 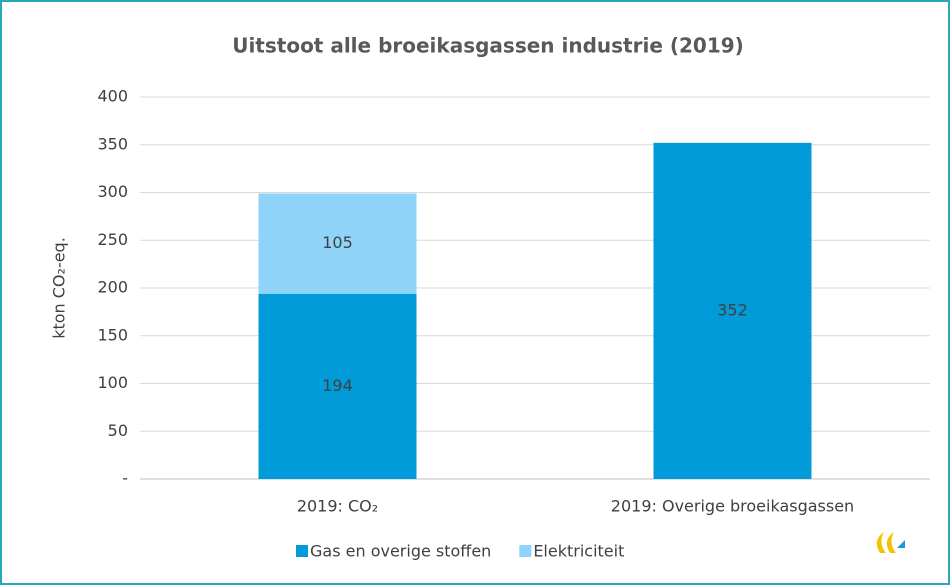 What do you see at coordinates (112, 334) in the screenshot?
I see `y-tick-label: 150` at bounding box center [112, 334].